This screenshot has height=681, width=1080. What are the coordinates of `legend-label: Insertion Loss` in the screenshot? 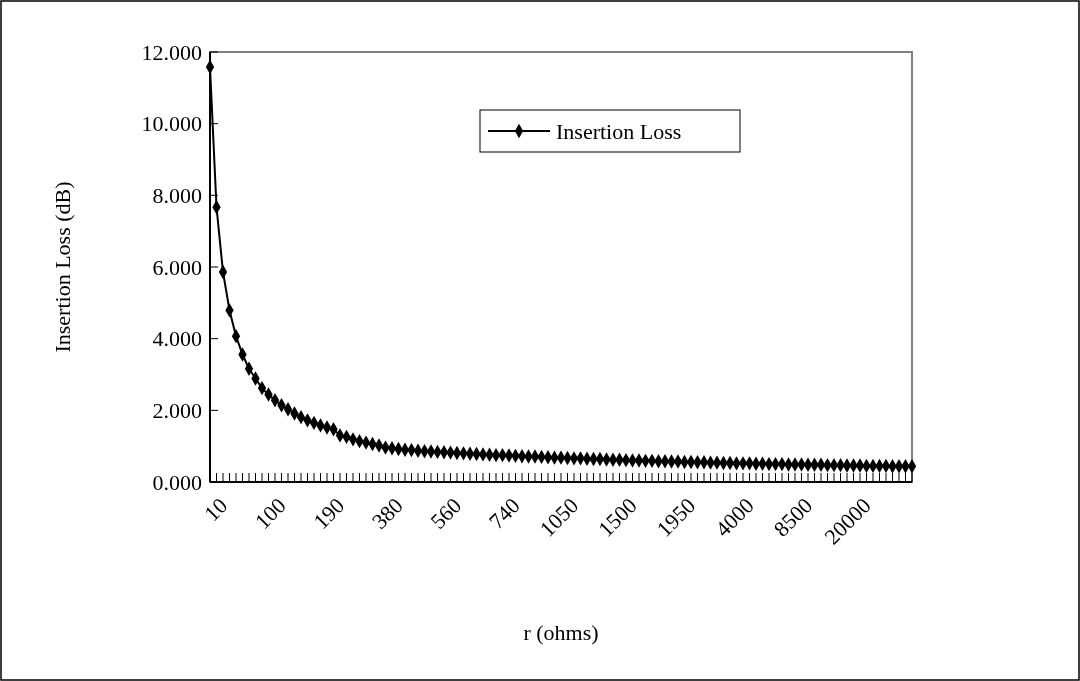 It's located at (619, 131).